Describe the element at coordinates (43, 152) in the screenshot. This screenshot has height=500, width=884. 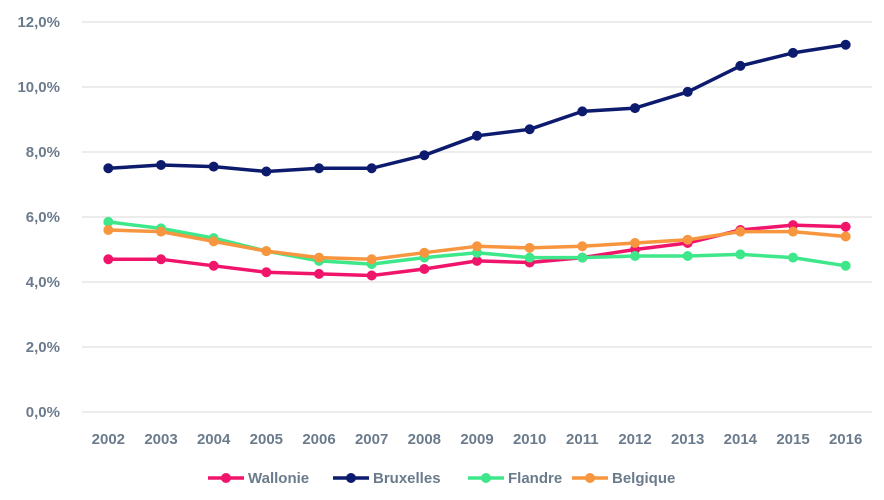
I see `y-tick-label: 8,0%` at that location.